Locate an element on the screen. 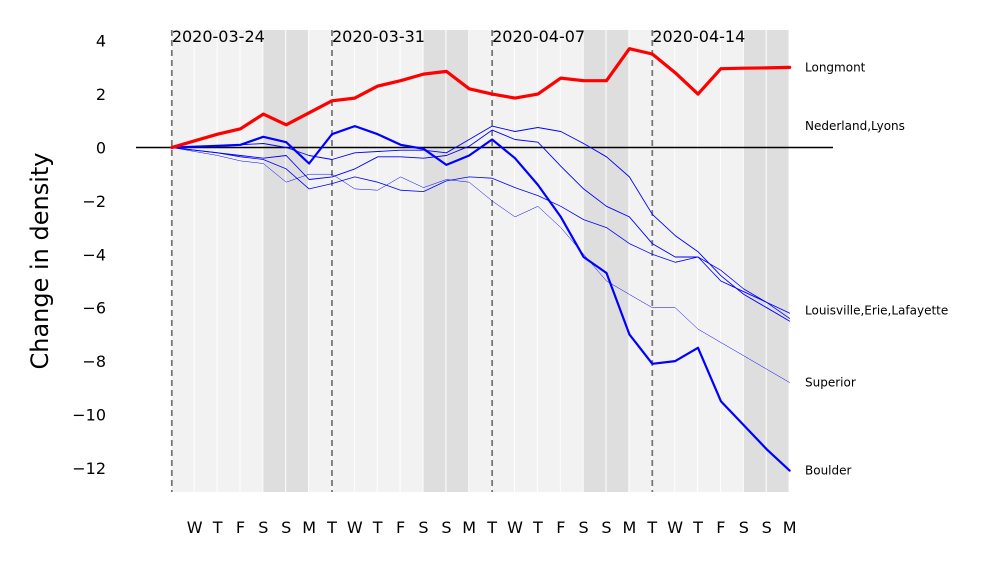 The image size is (984, 566). series-end-label: Nederland,Lyons is located at coordinates (855, 126).